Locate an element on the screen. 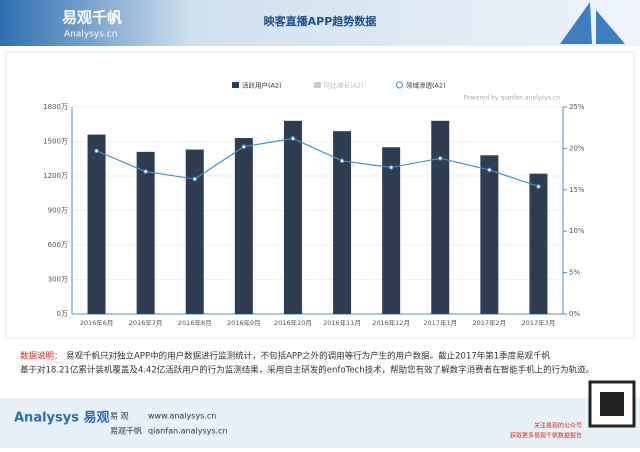  y2-tick-label: 15% is located at coordinates (577, 190).